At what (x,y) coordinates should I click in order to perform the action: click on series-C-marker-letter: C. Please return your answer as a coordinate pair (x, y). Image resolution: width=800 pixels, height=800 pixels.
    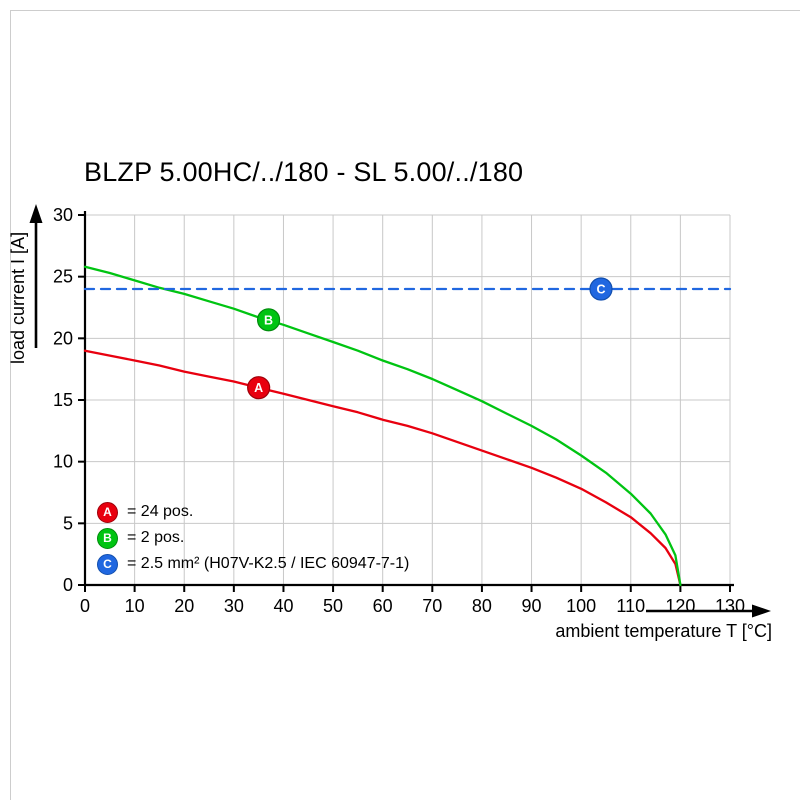
    Looking at the image, I should click on (600, 290).